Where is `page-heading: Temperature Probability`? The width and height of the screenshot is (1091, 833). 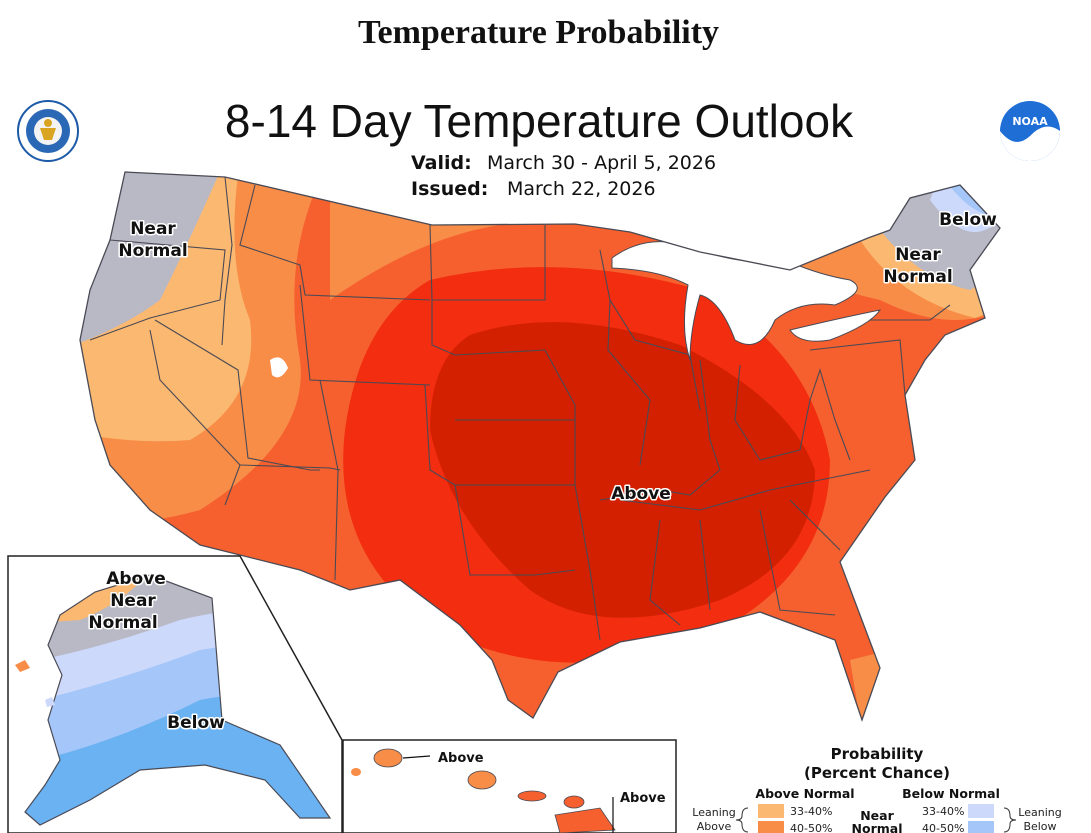 page-heading: Temperature Probability is located at coordinates (538, 32).